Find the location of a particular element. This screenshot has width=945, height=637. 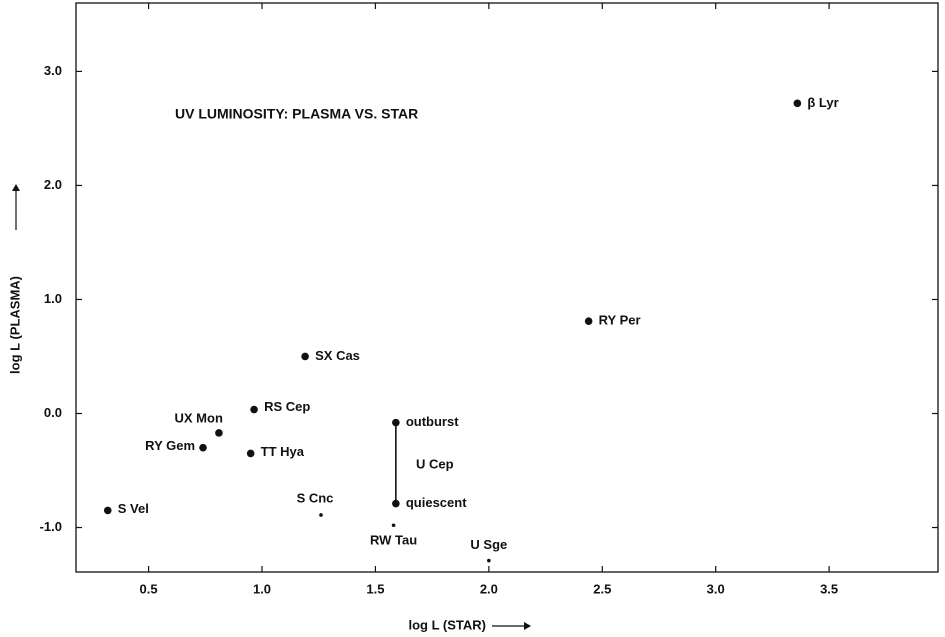

x-tick-label: 2.5 is located at coordinates (602, 588).